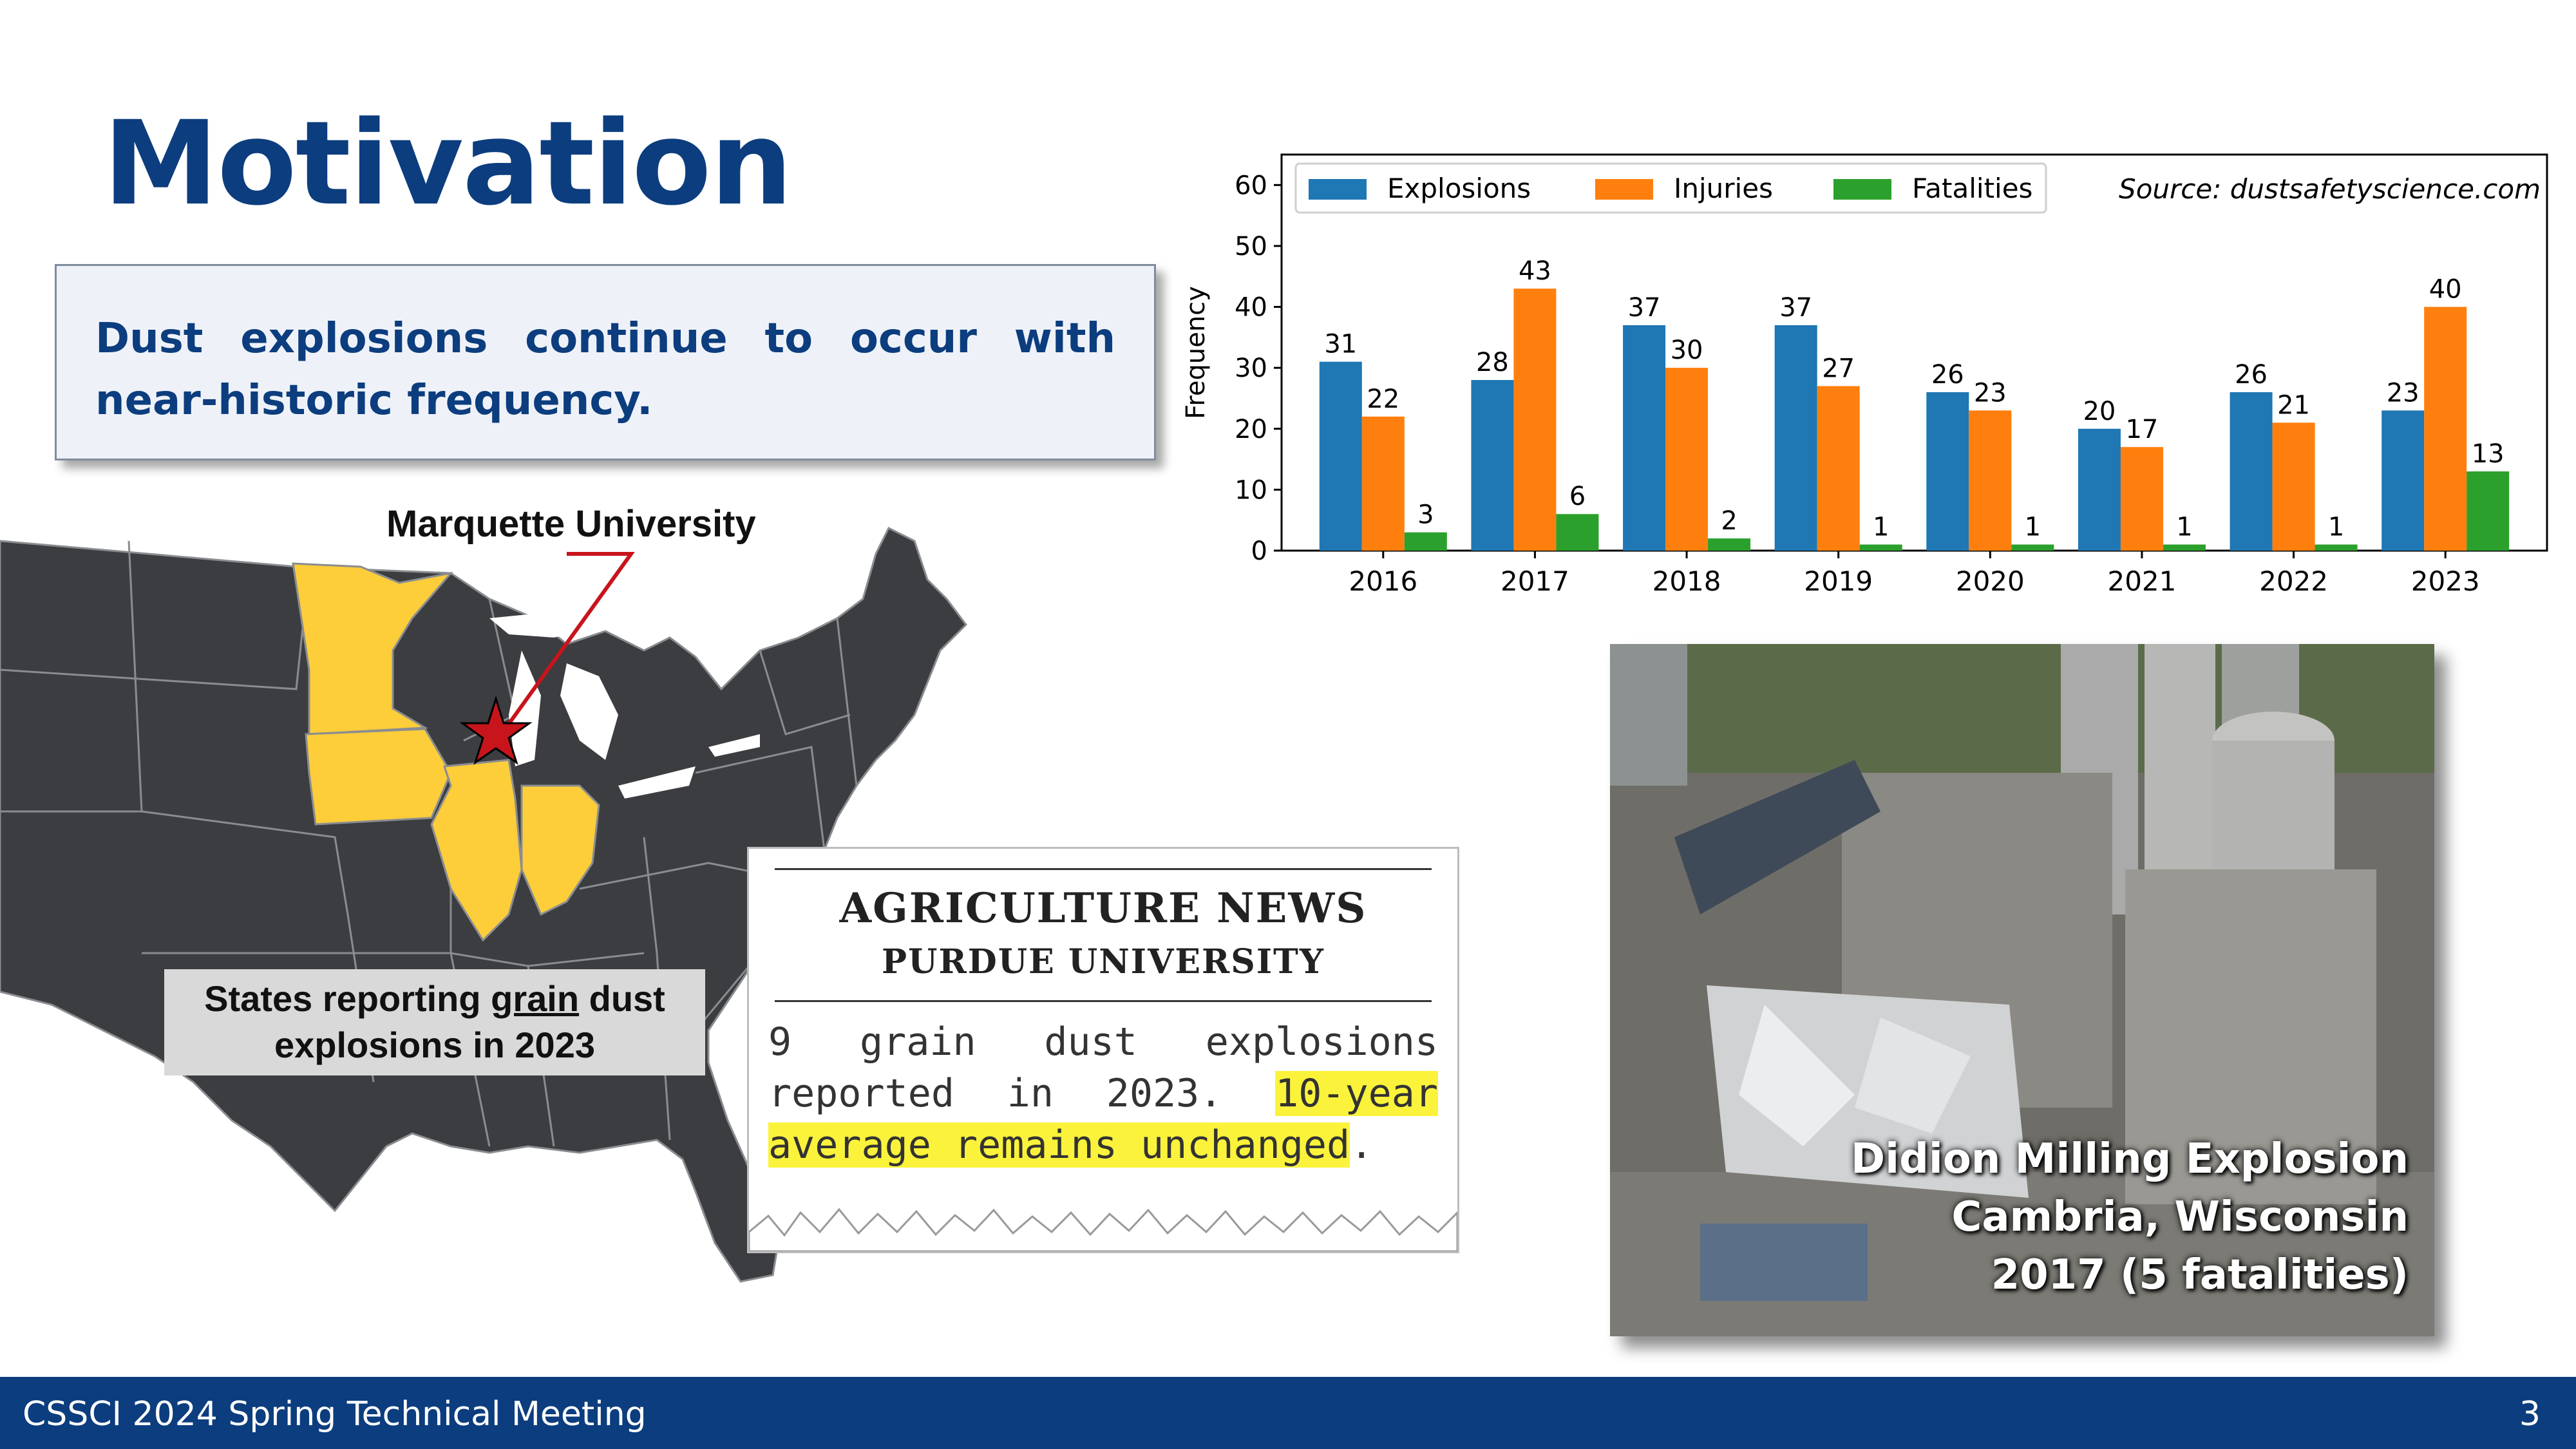  I want to click on y-tick-label: 60, so click(1251, 185).